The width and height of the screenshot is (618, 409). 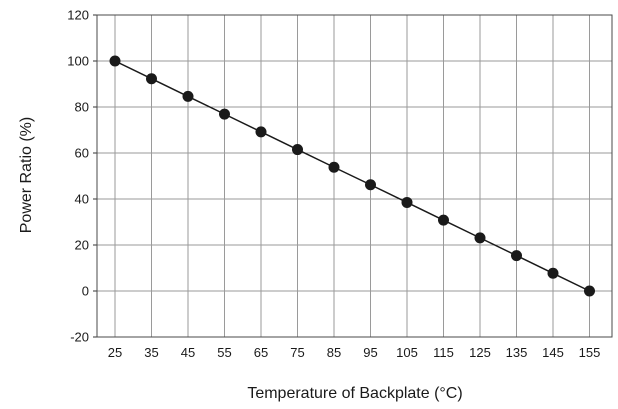 What do you see at coordinates (115, 352) in the screenshot?
I see `x-tick-label: 25` at bounding box center [115, 352].